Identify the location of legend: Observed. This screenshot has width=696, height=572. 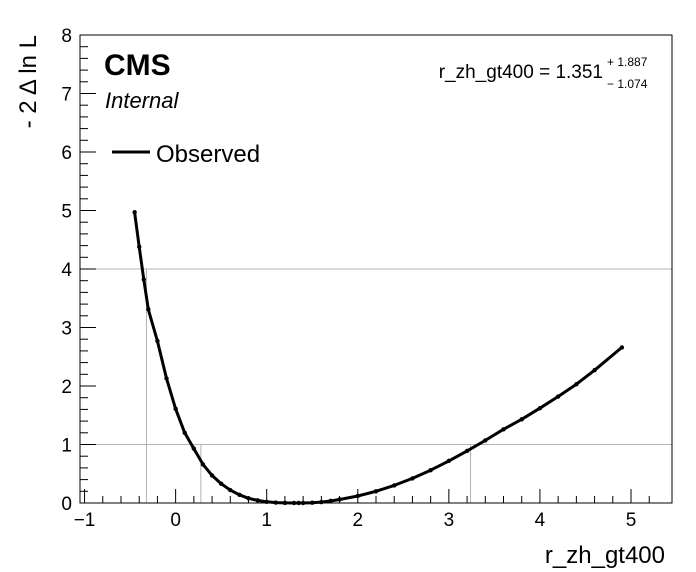
(186, 154).